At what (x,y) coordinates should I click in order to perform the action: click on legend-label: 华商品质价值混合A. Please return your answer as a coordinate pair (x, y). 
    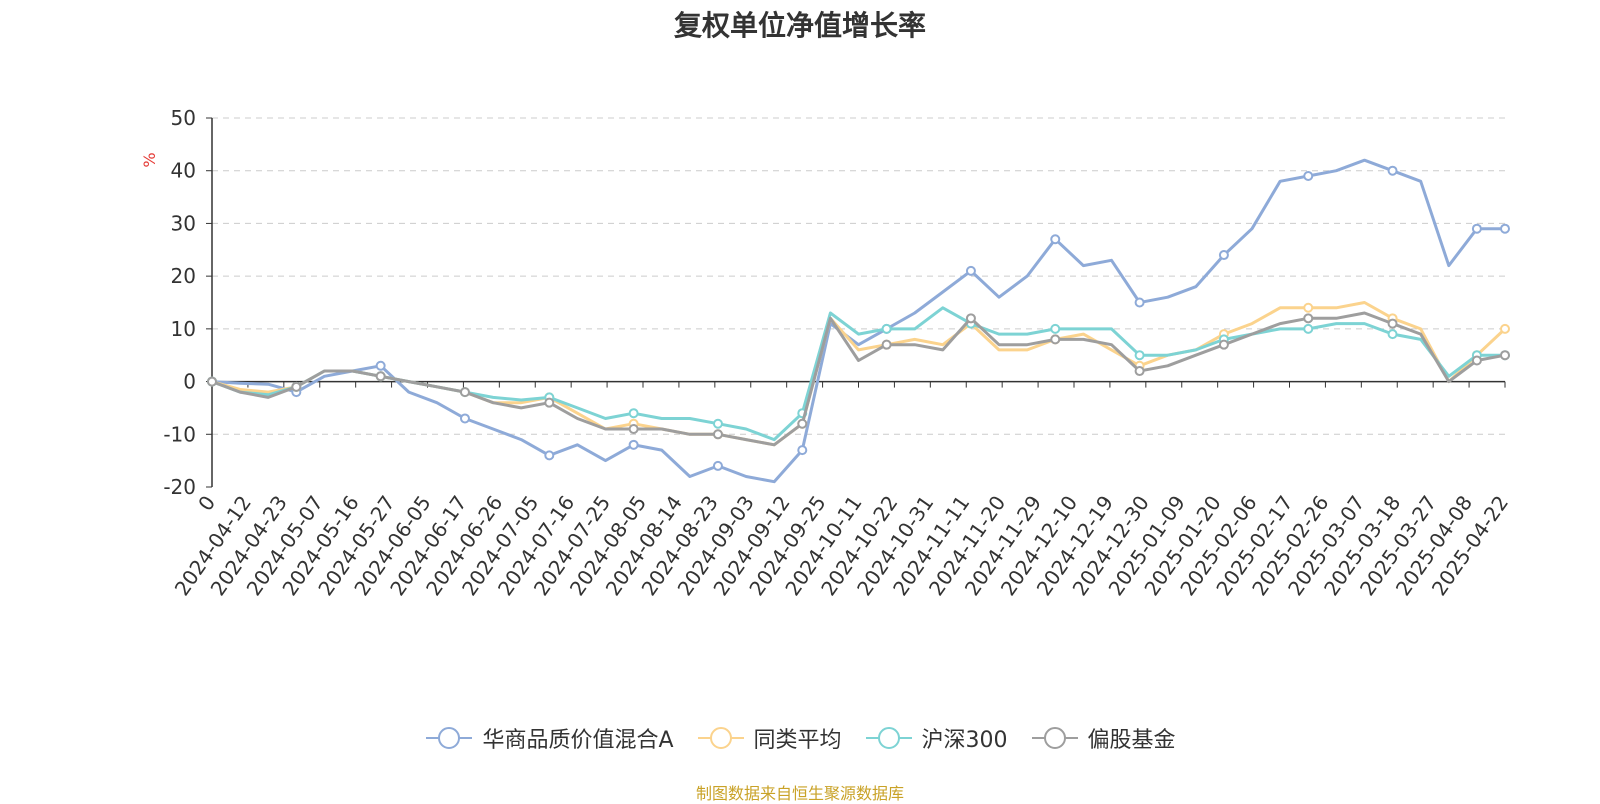
    Looking at the image, I should click on (578, 740).